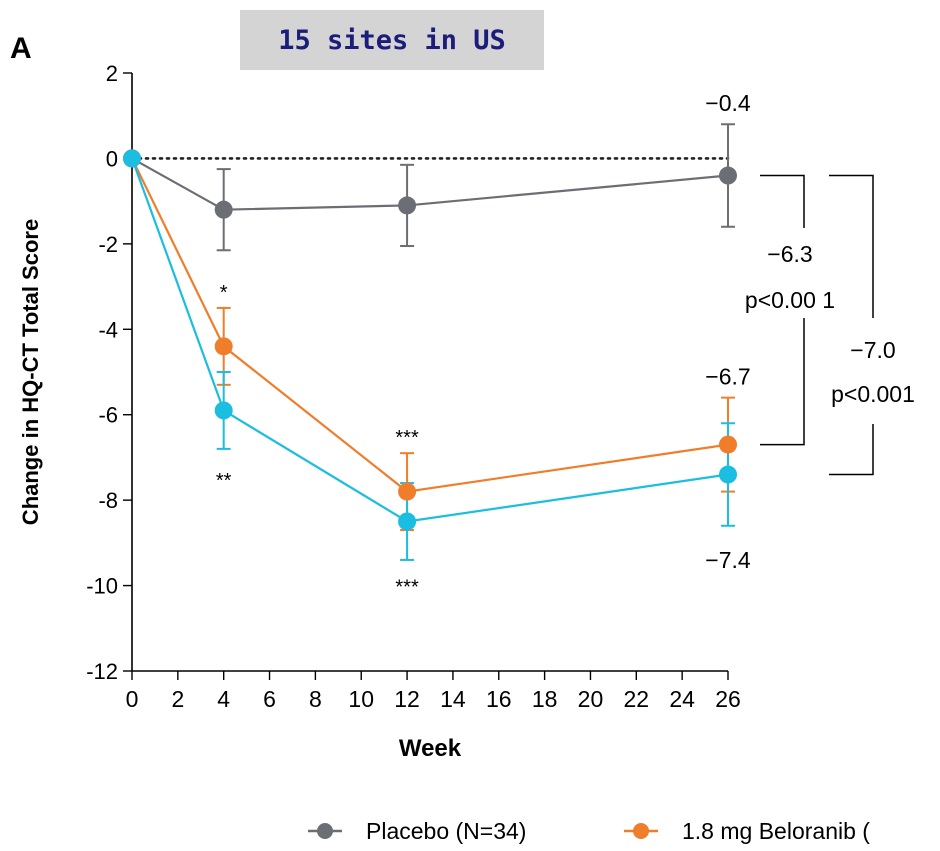 The height and width of the screenshot is (851, 940). I want to click on series-line, so click(430, 184).